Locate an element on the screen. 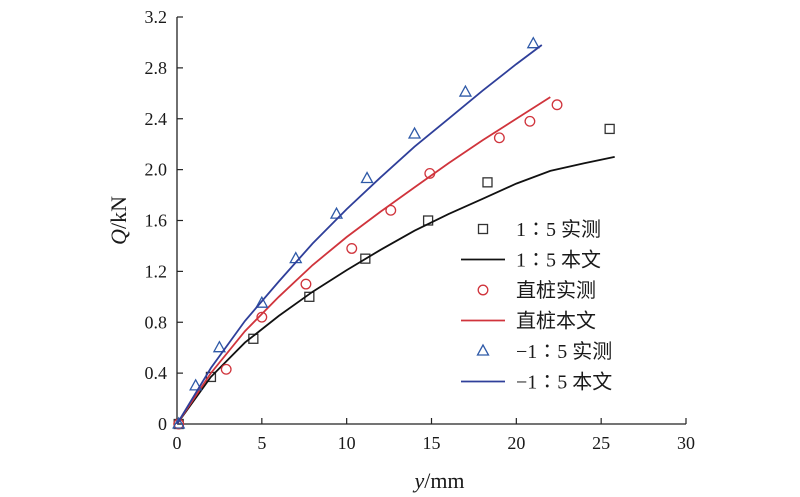 This screenshot has width=800, height=497. y-tick-label: 0.4 is located at coordinates (156, 373).